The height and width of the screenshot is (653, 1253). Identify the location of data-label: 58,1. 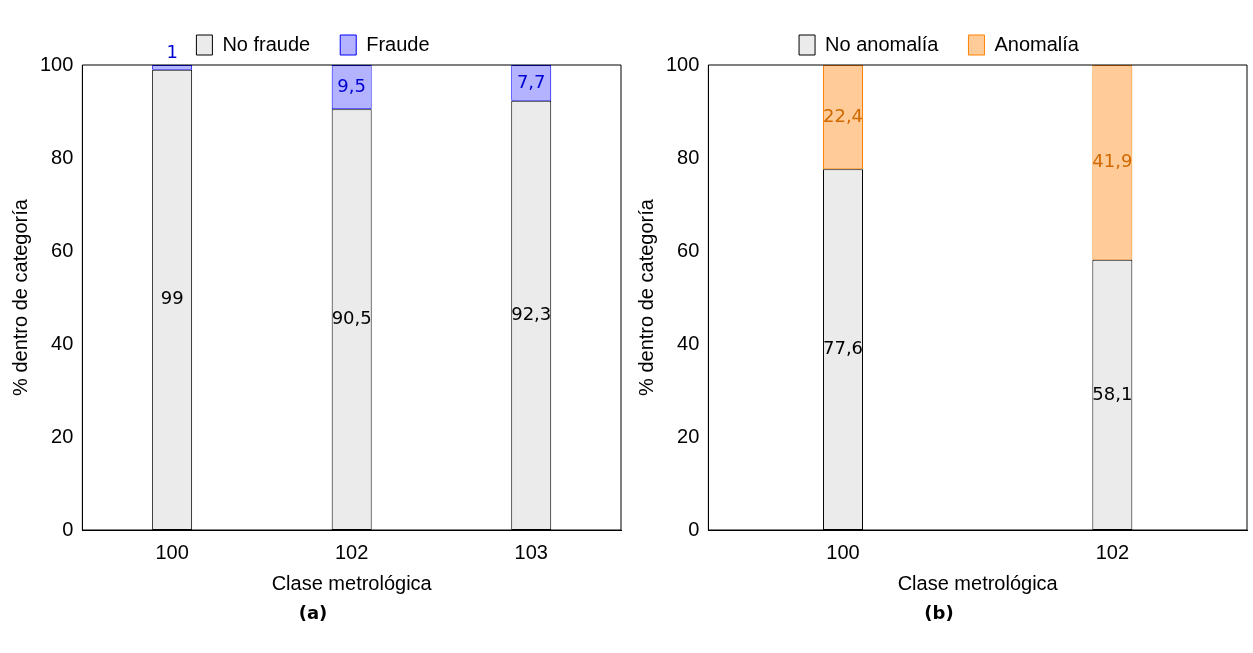
(1112, 393).